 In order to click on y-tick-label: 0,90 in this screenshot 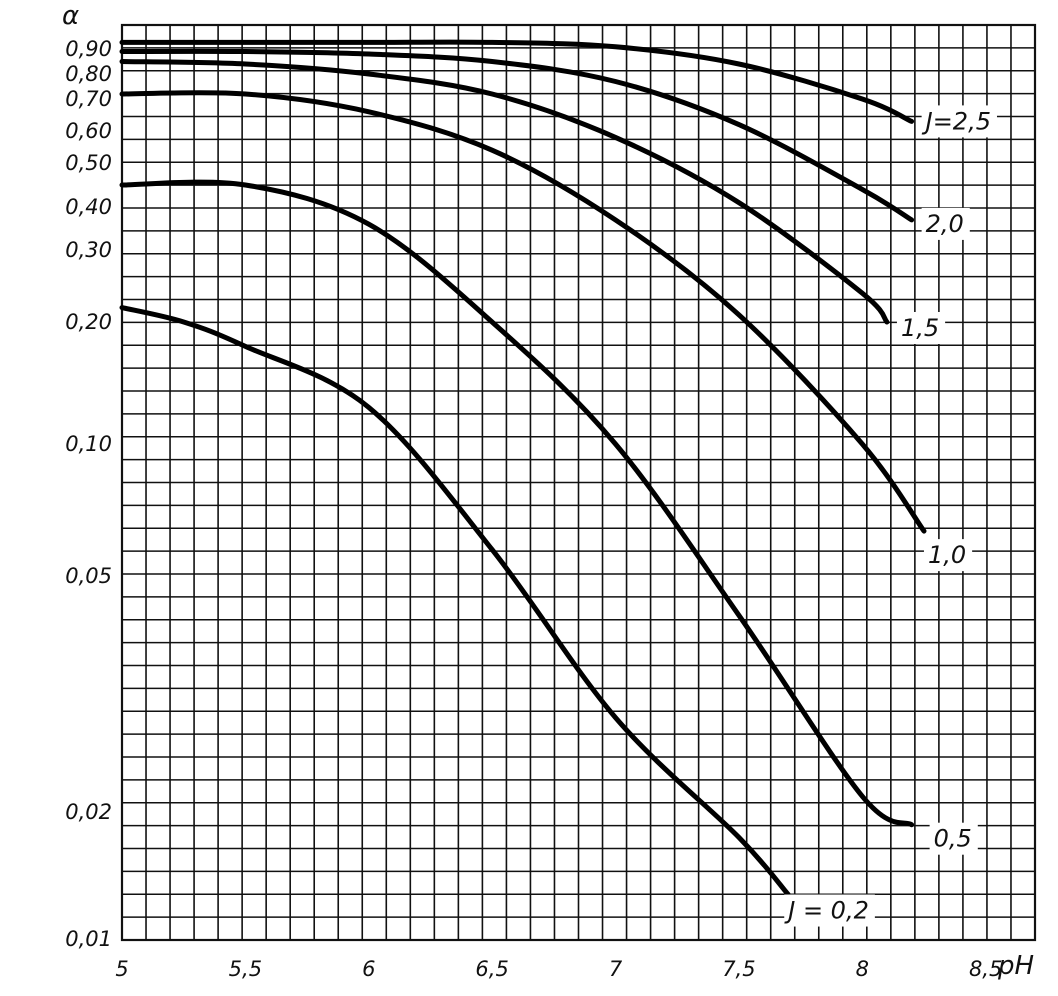, I will do `click(88, 49)`.